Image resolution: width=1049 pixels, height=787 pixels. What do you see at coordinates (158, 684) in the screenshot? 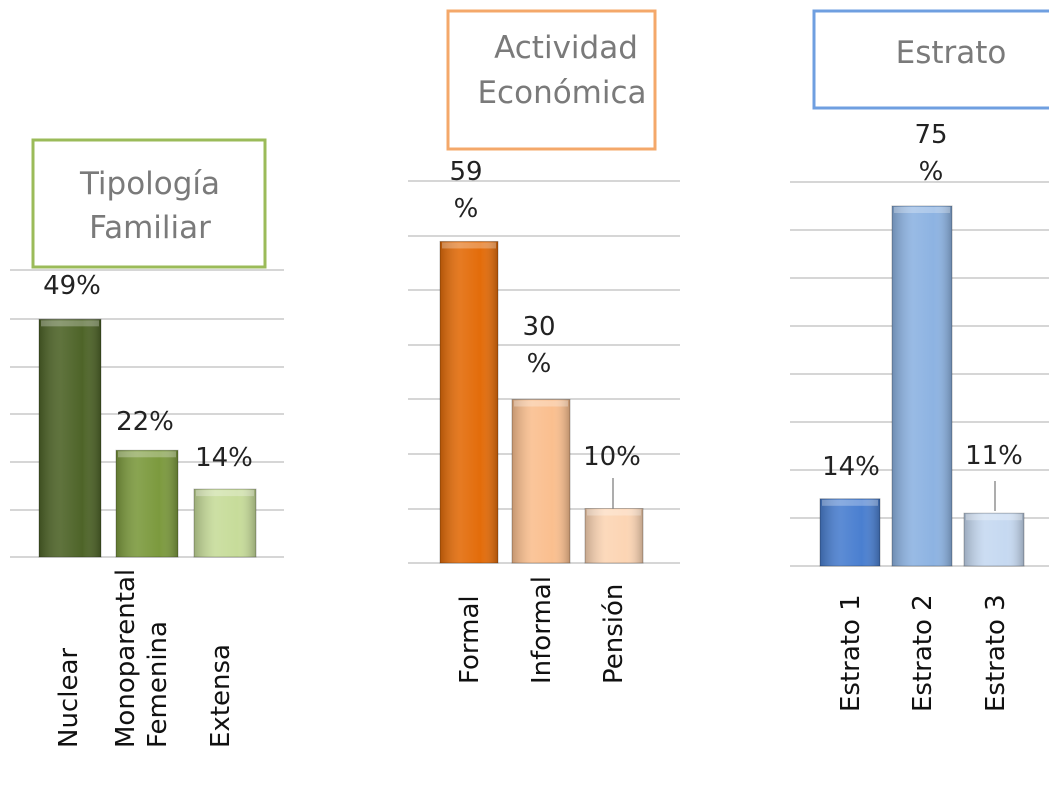
I see `category-label: Femenina` at bounding box center [158, 684].